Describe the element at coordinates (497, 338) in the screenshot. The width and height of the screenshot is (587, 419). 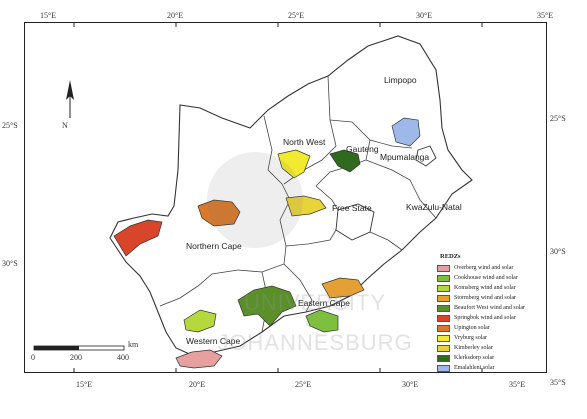
I see `legend-item: Vryburg solar` at that location.